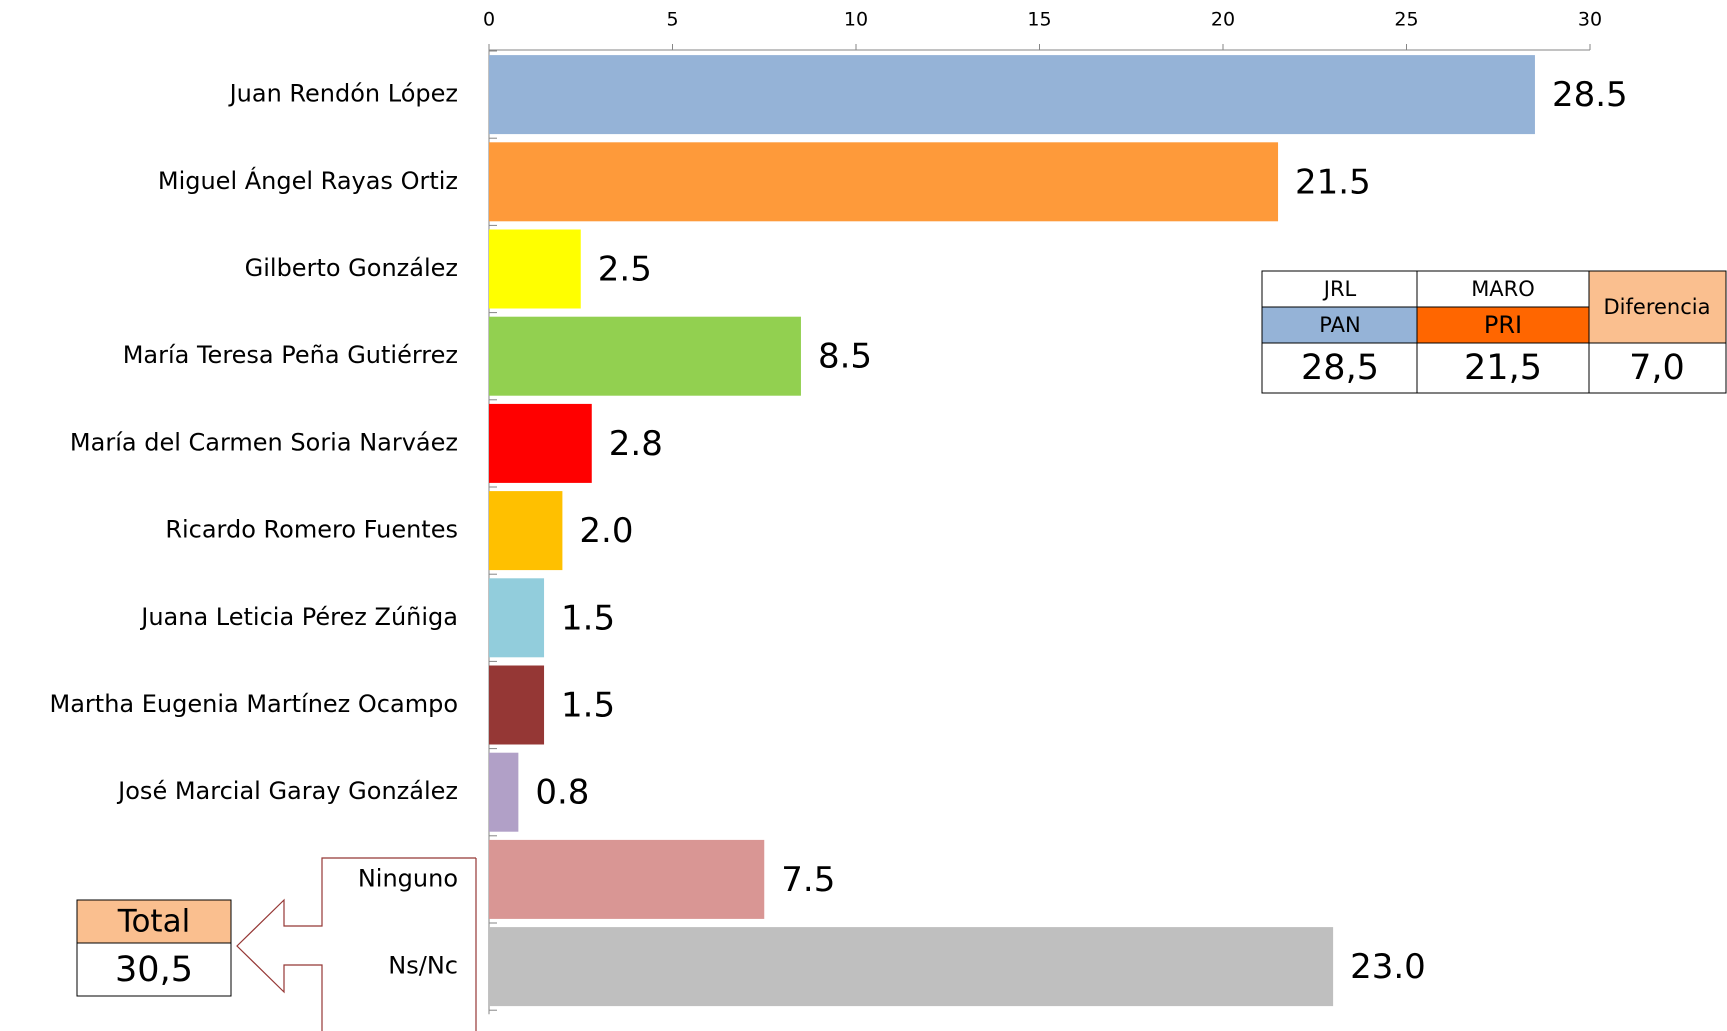  What do you see at coordinates (254, 704) in the screenshot?
I see `y-tick-label: Martha Eugenia Martínez Ocampo` at bounding box center [254, 704].